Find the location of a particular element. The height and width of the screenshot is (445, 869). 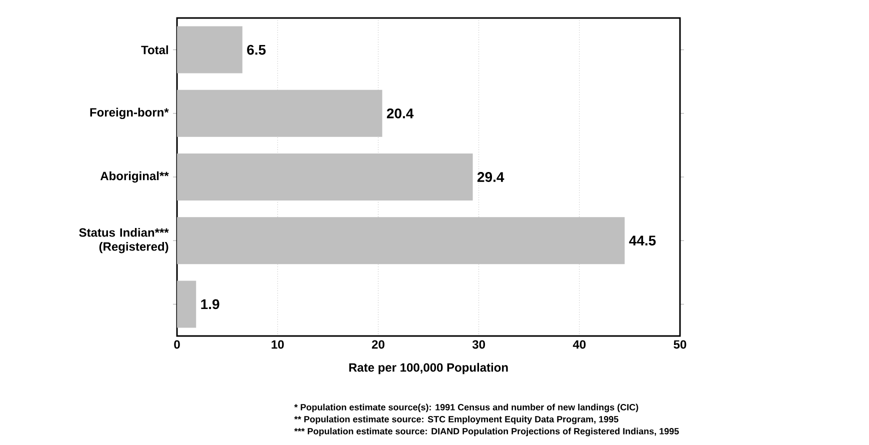

x-tick-label: 20 is located at coordinates (378, 344).